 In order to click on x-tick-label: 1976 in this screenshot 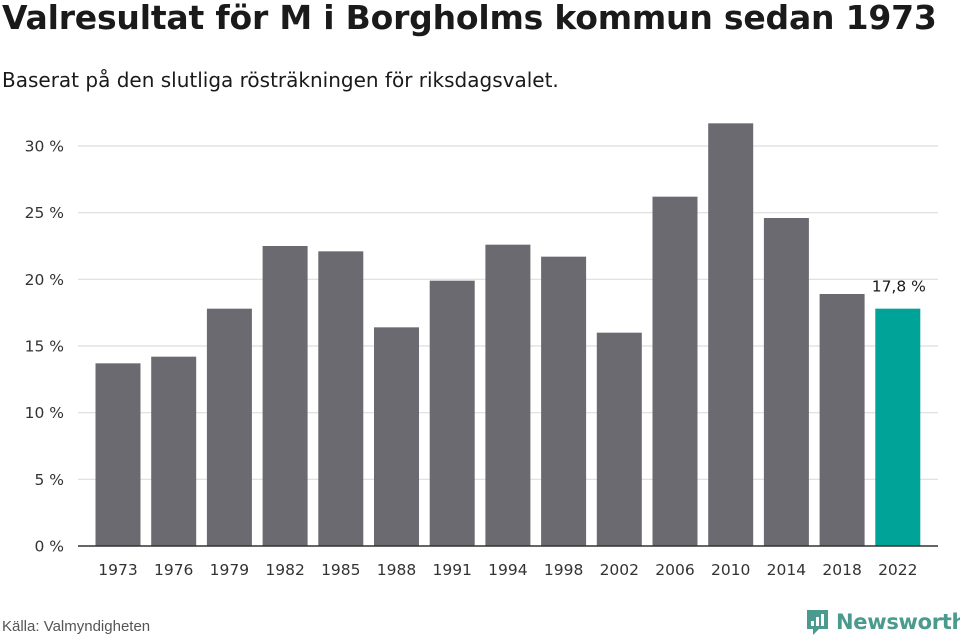, I will do `click(173, 570)`.